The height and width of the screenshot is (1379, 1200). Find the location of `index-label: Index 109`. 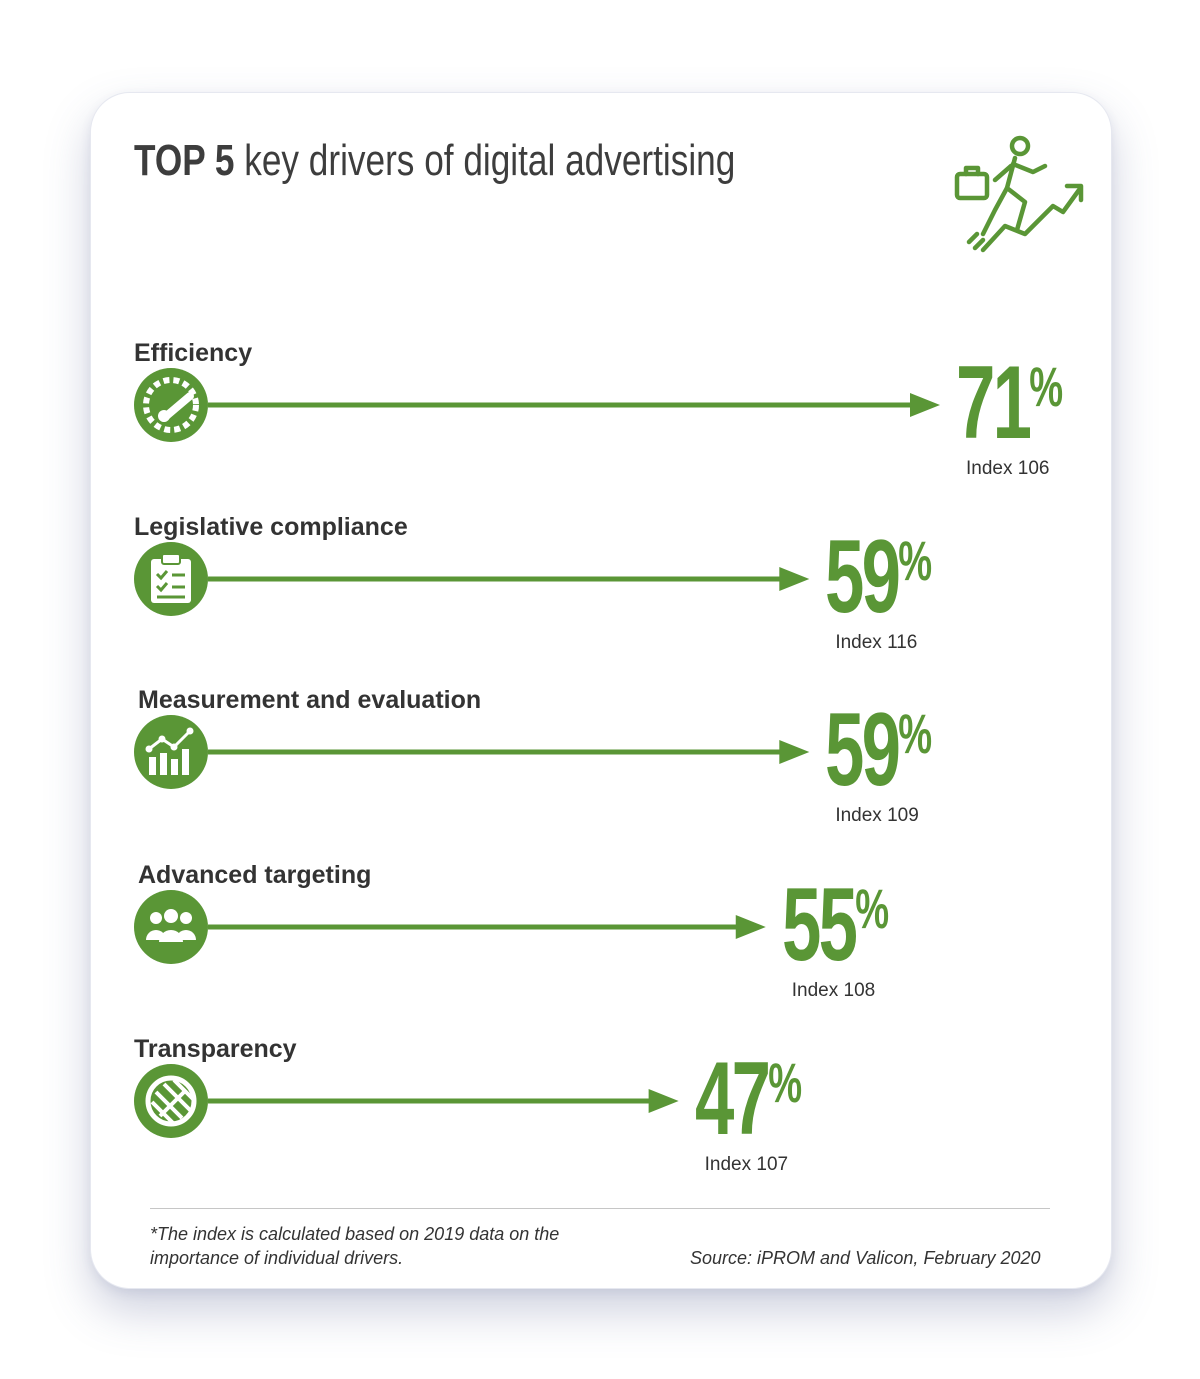

index-label: Index 109 is located at coordinates (877, 815).